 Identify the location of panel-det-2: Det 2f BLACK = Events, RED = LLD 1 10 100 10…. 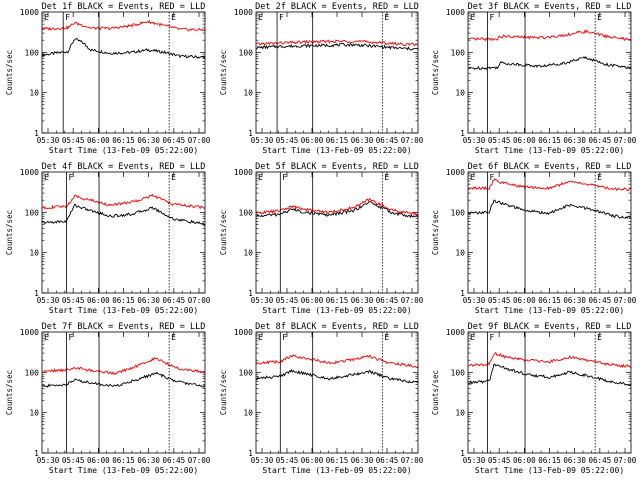
(321, 78).